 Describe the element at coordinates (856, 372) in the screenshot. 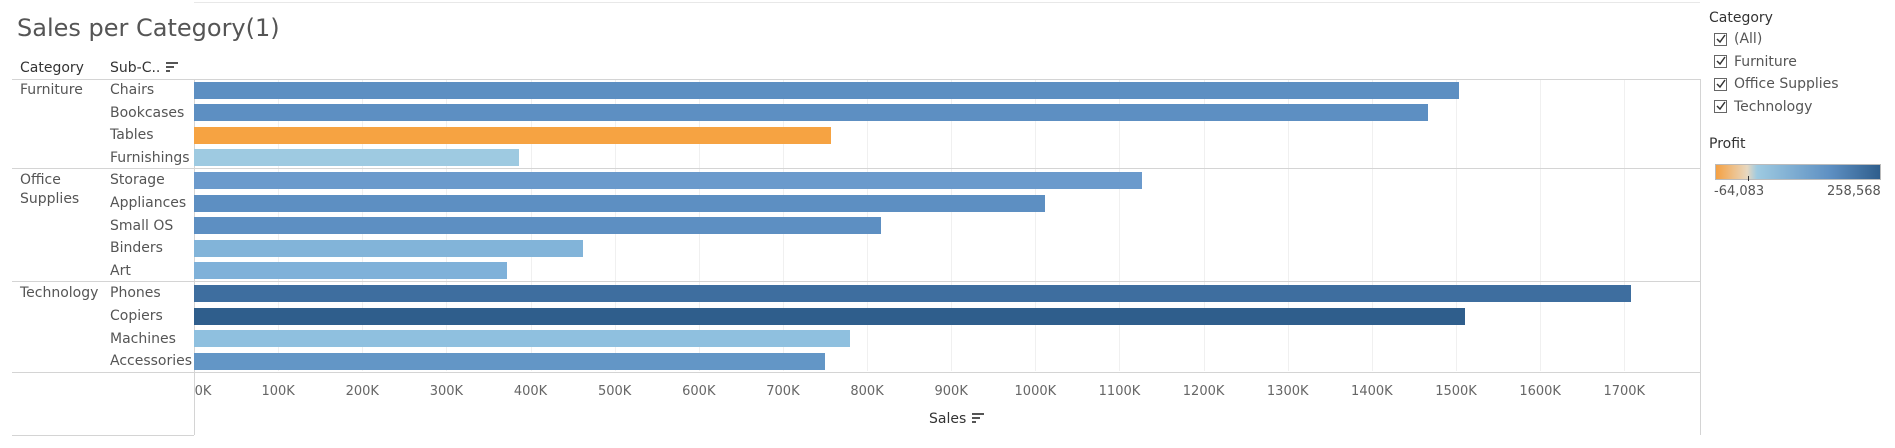

I see `axis-bottom-border` at that location.